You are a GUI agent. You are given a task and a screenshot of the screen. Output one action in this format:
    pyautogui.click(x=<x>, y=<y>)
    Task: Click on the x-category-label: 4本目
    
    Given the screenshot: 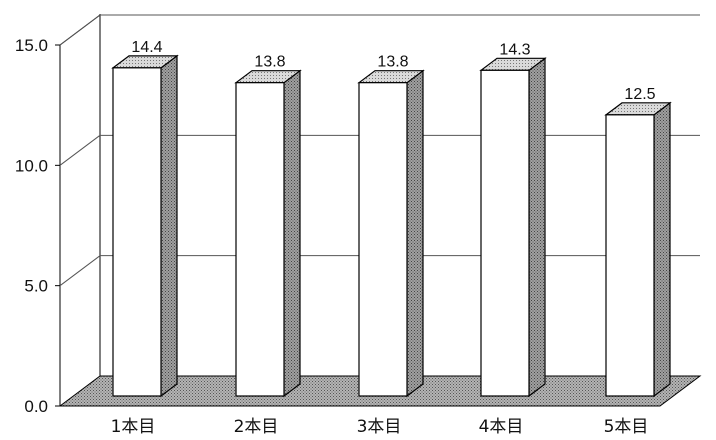 What is the action you would take?
    pyautogui.click(x=501, y=427)
    